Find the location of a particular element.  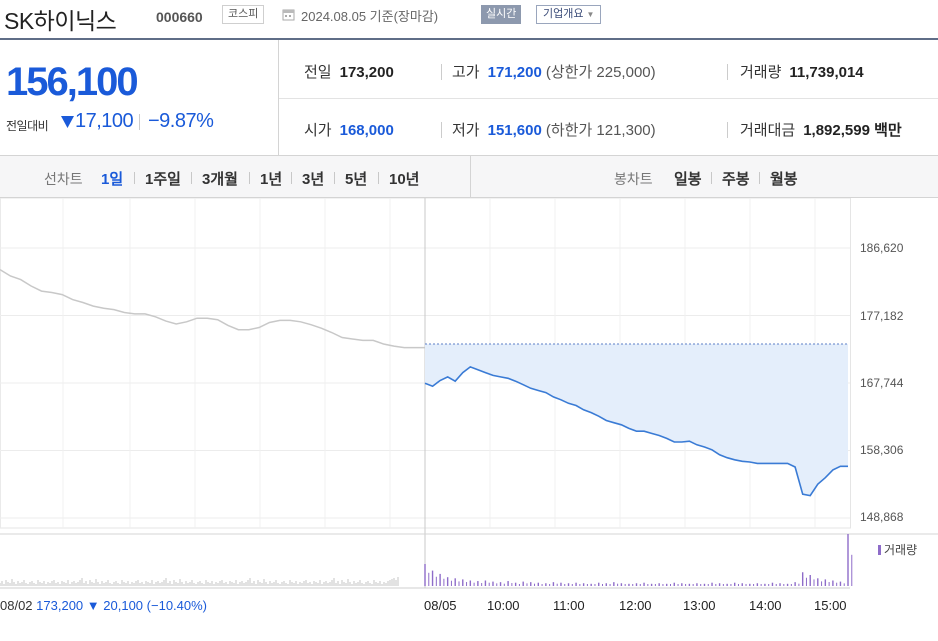

prev-day-line is located at coordinates (212, 308).